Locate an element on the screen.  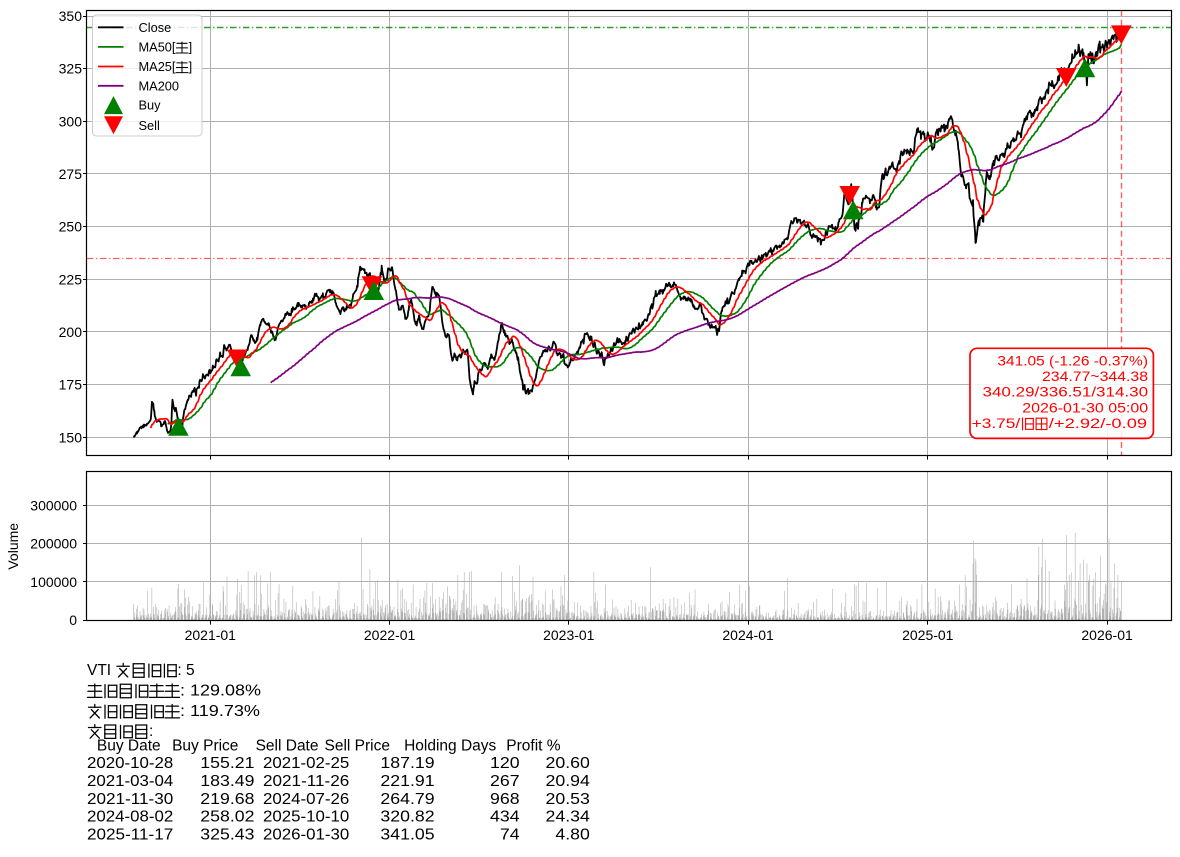
svg-text: 2021-11-30 is located at coordinates (130, 799).